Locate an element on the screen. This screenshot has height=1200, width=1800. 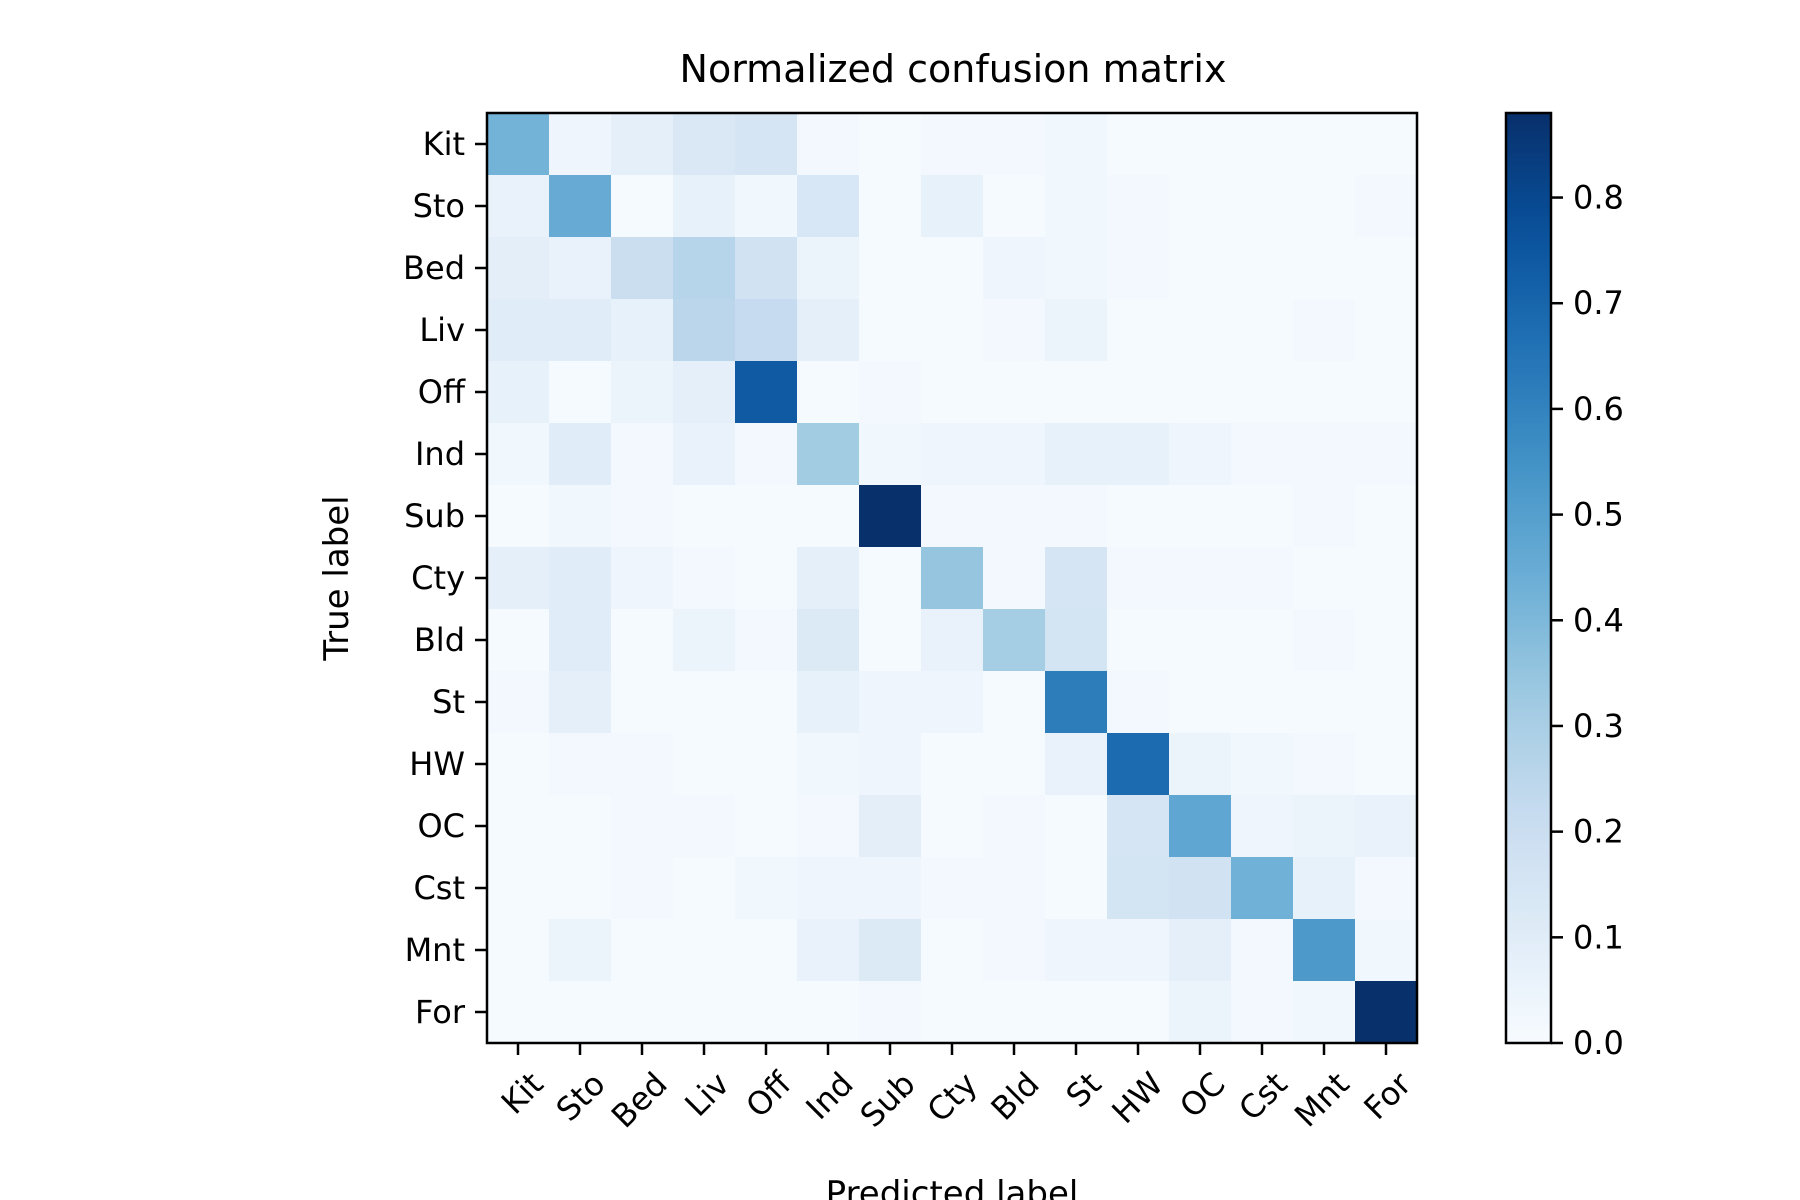
heatmap-cell-bld-bed is located at coordinates (642, 640).